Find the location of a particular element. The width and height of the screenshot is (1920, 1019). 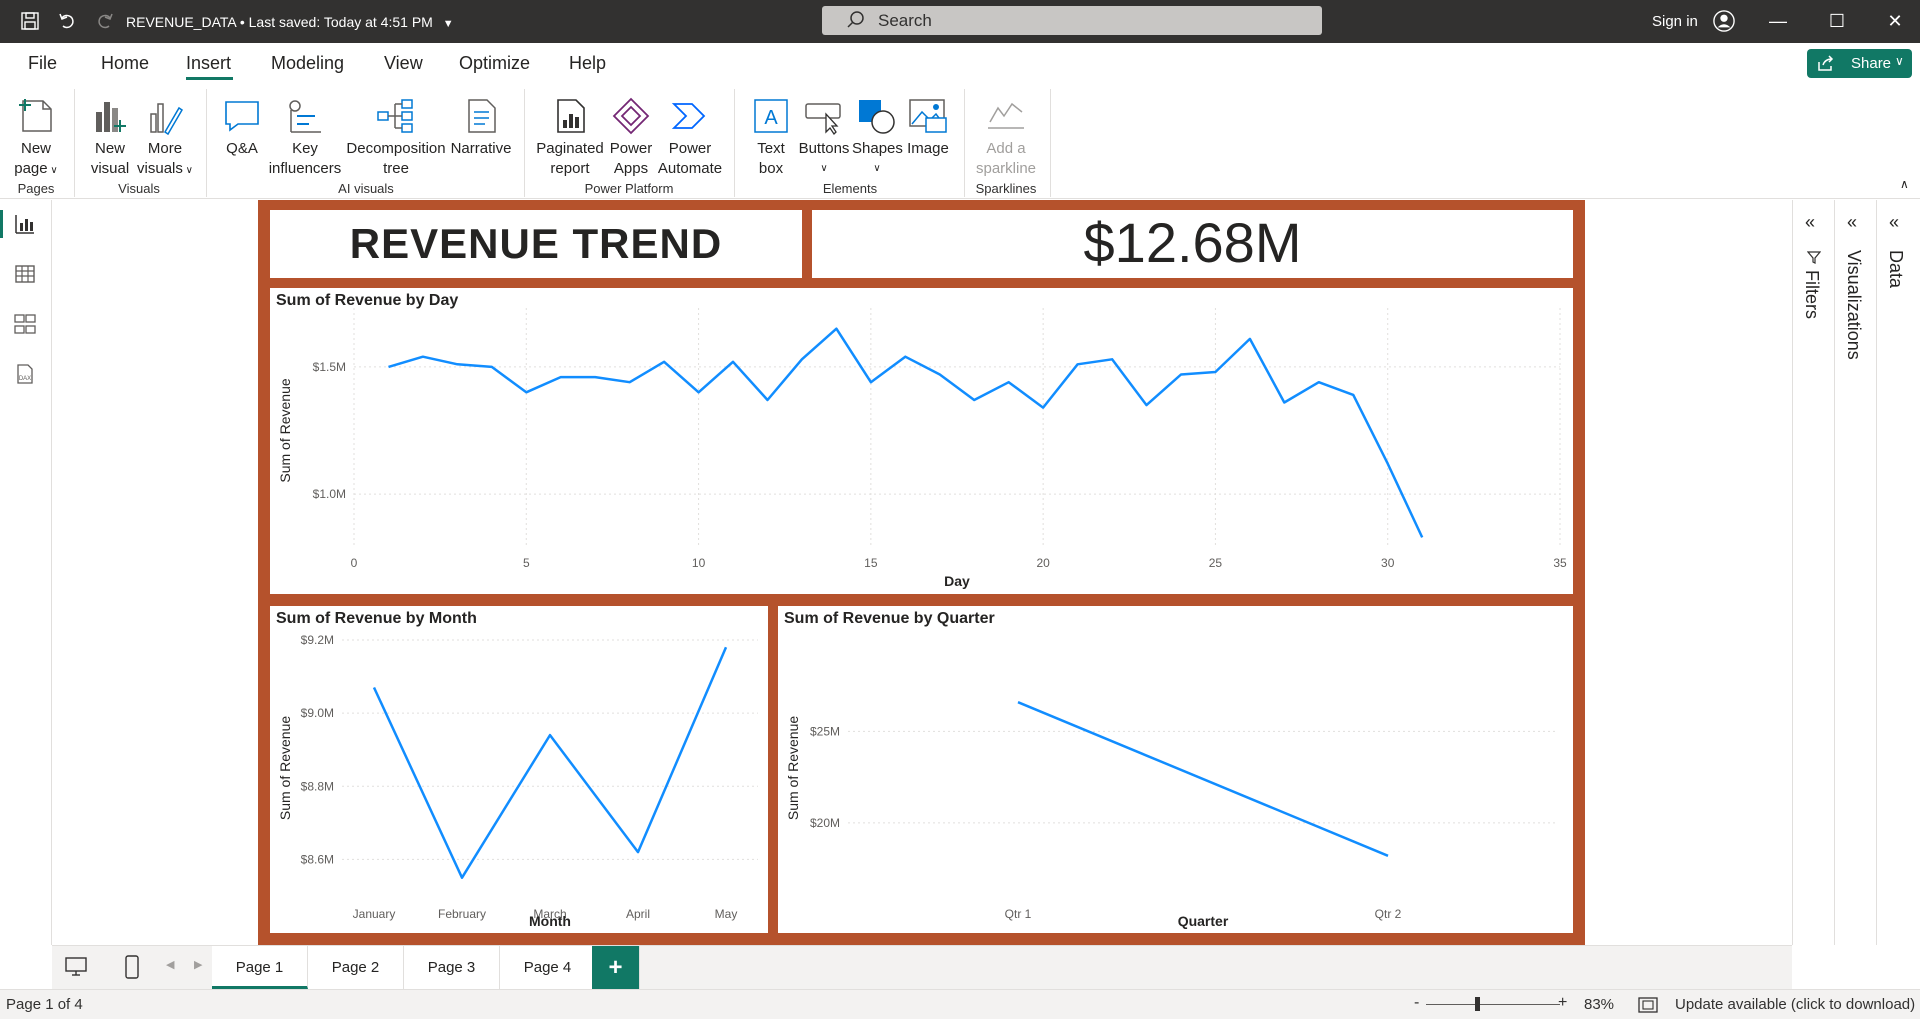

new-page-button: New page ∨ is located at coordinates (36, 137).